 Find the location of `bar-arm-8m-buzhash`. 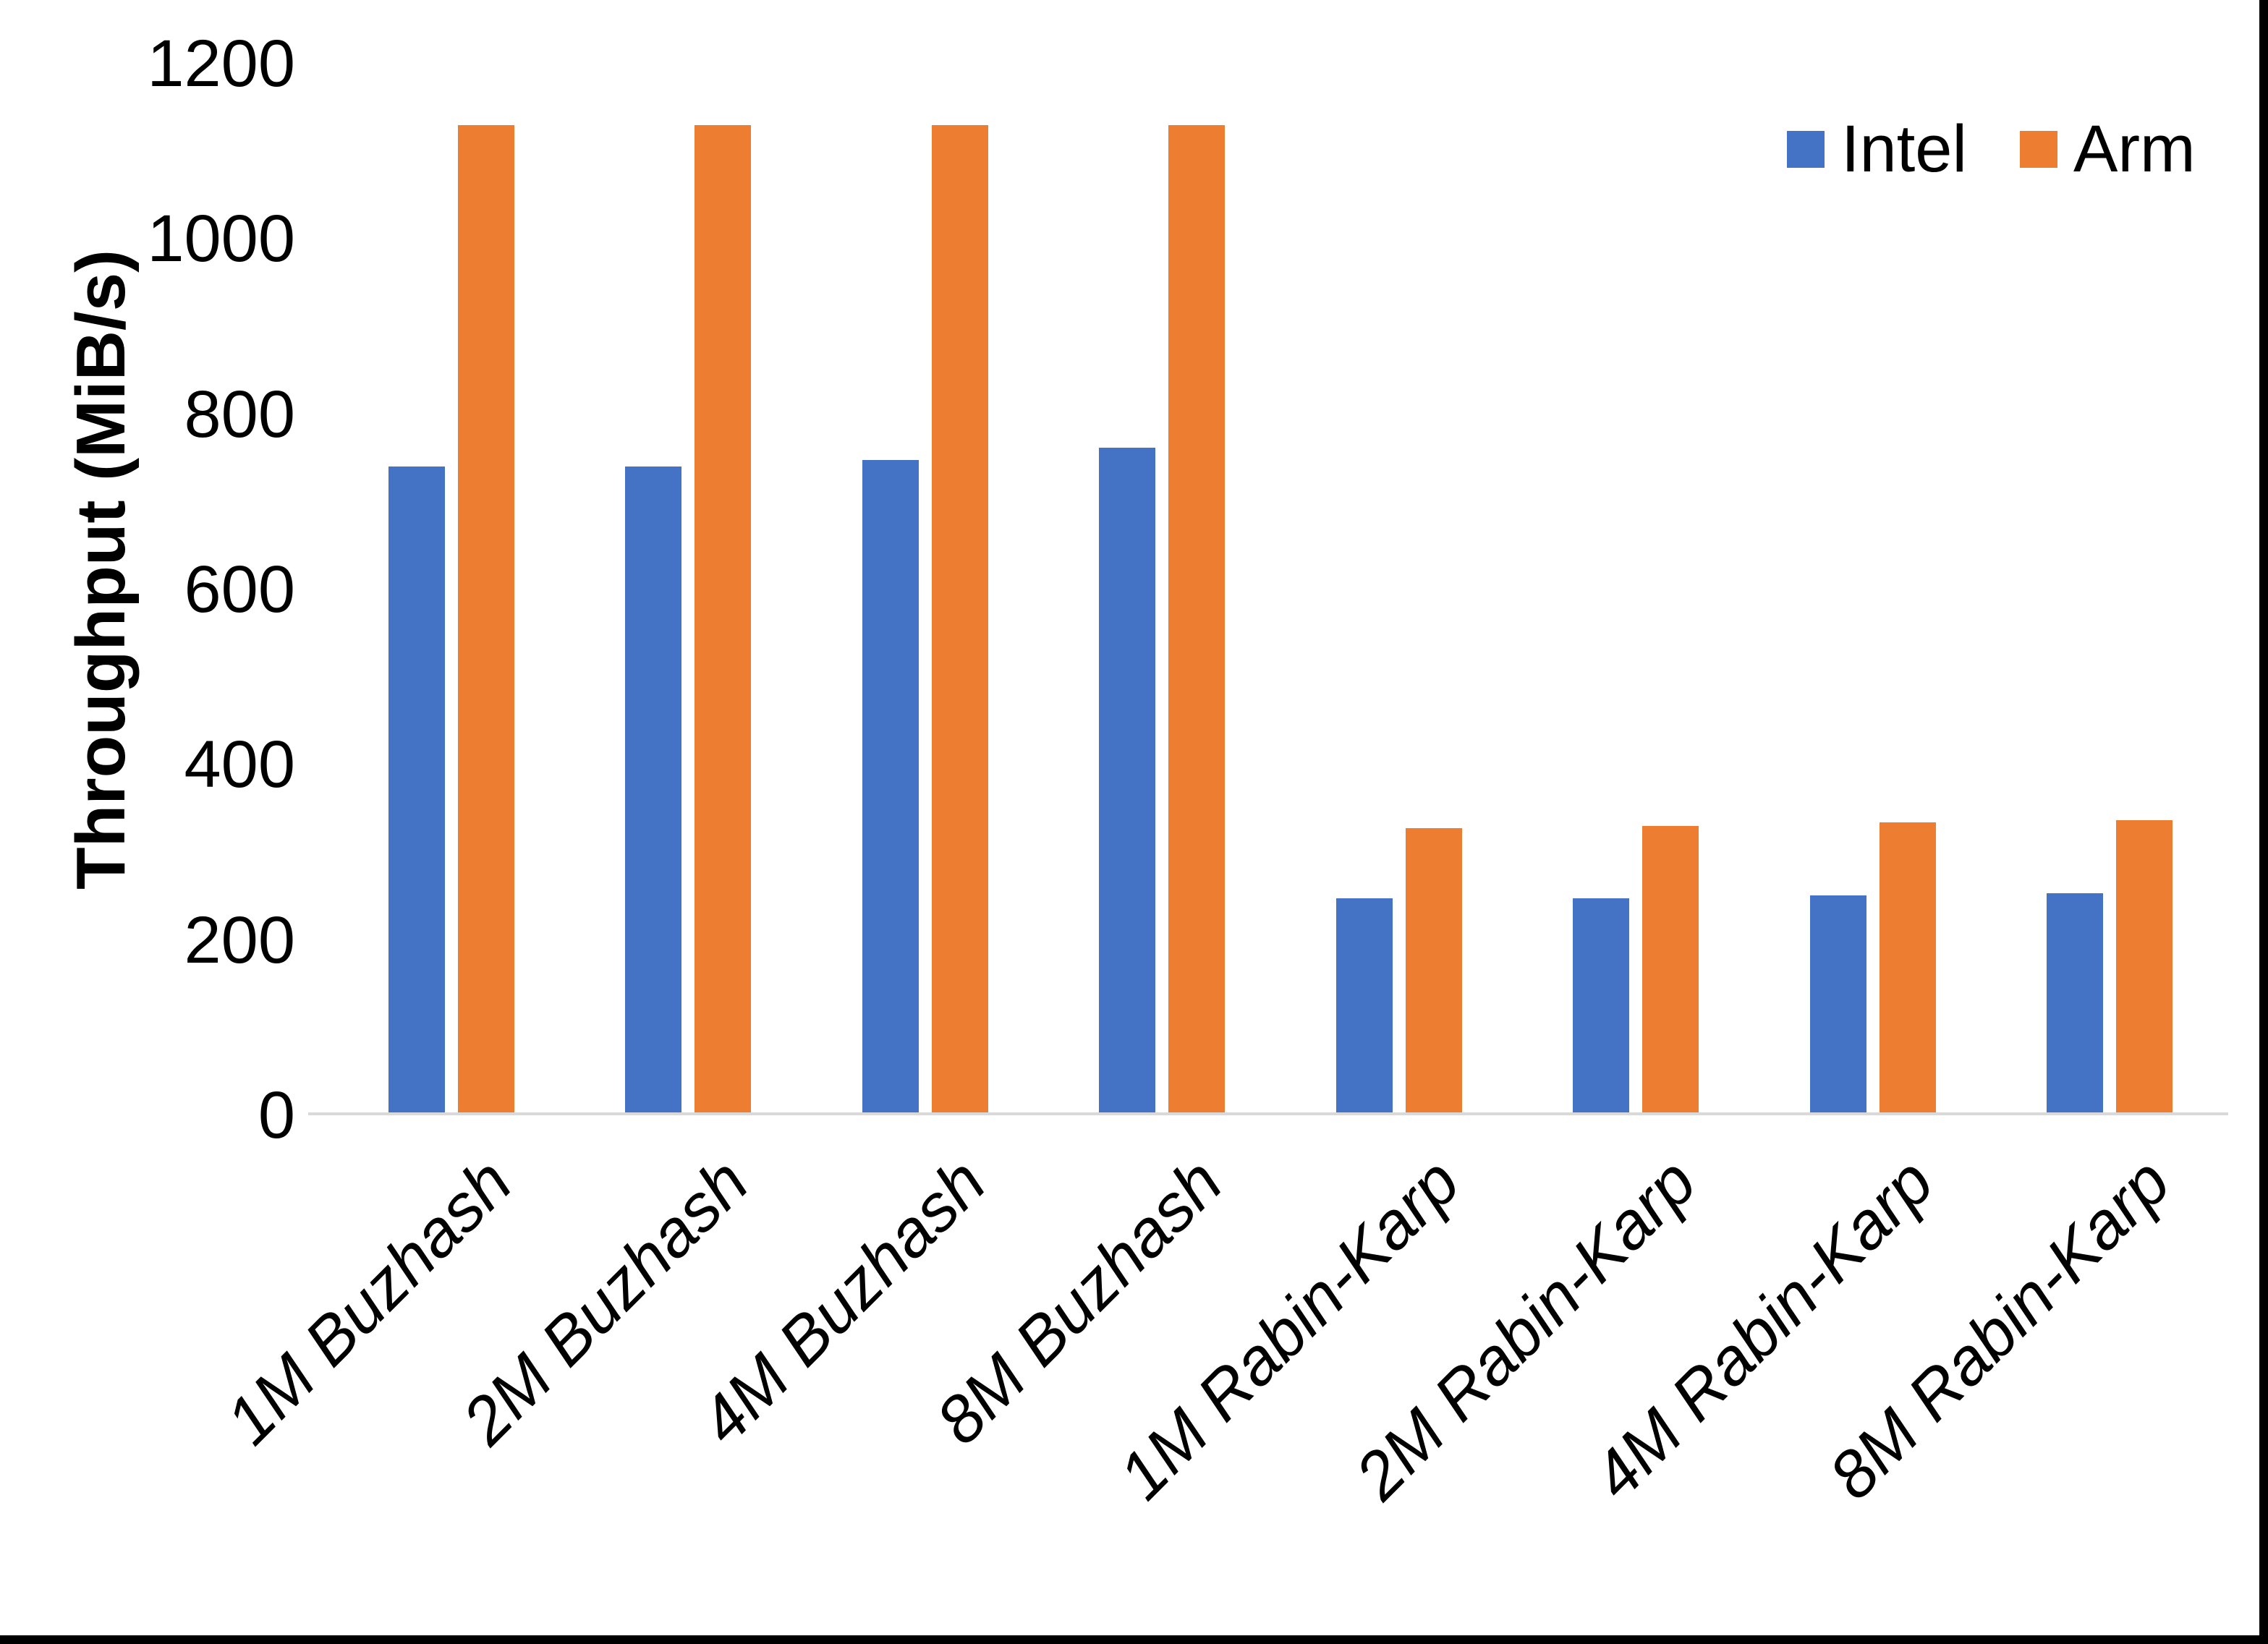

bar-arm-8m-buzhash is located at coordinates (1196, 620).